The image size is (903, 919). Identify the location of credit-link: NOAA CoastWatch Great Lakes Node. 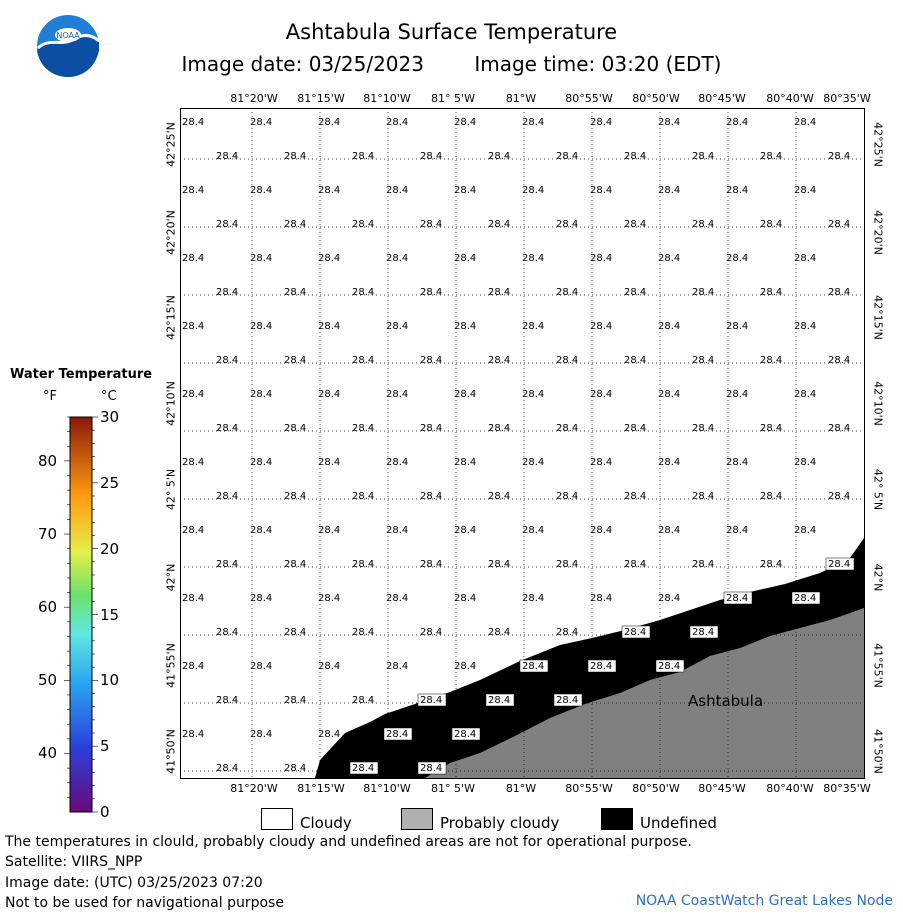
(764, 901).